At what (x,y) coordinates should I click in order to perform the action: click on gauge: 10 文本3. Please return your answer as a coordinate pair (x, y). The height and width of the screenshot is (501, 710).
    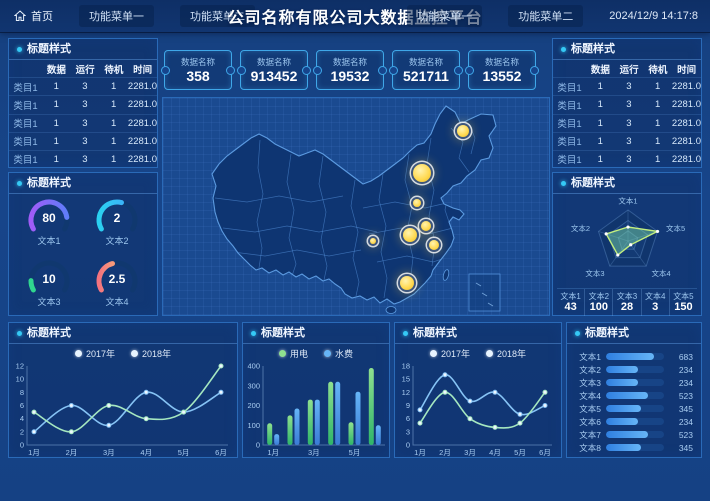
    Looking at the image, I should click on (49, 285).